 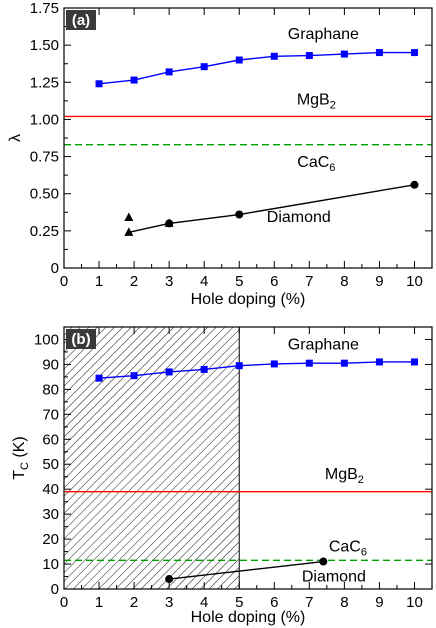 I want to click on panel-b-label-mgb: MgB2, so click(x=344, y=476).